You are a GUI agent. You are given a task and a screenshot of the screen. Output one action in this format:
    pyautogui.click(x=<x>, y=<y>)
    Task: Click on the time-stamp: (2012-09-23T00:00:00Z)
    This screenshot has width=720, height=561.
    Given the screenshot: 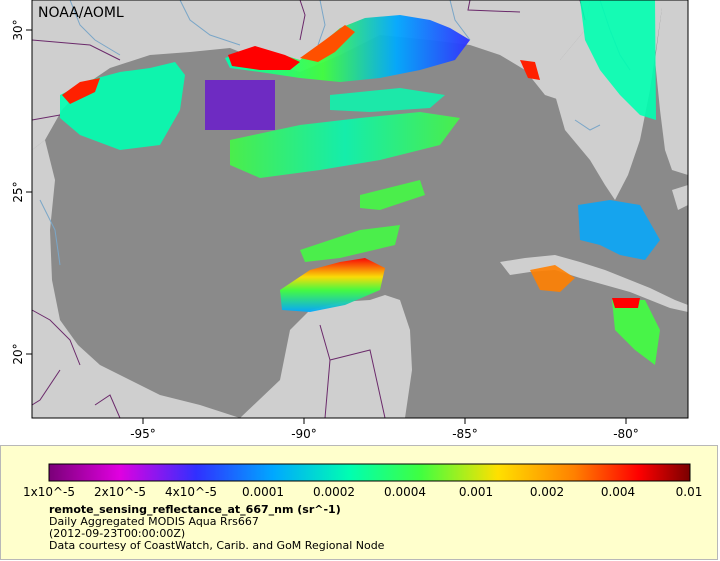 What is the action you would take?
    pyautogui.click(x=117, y=533)
    